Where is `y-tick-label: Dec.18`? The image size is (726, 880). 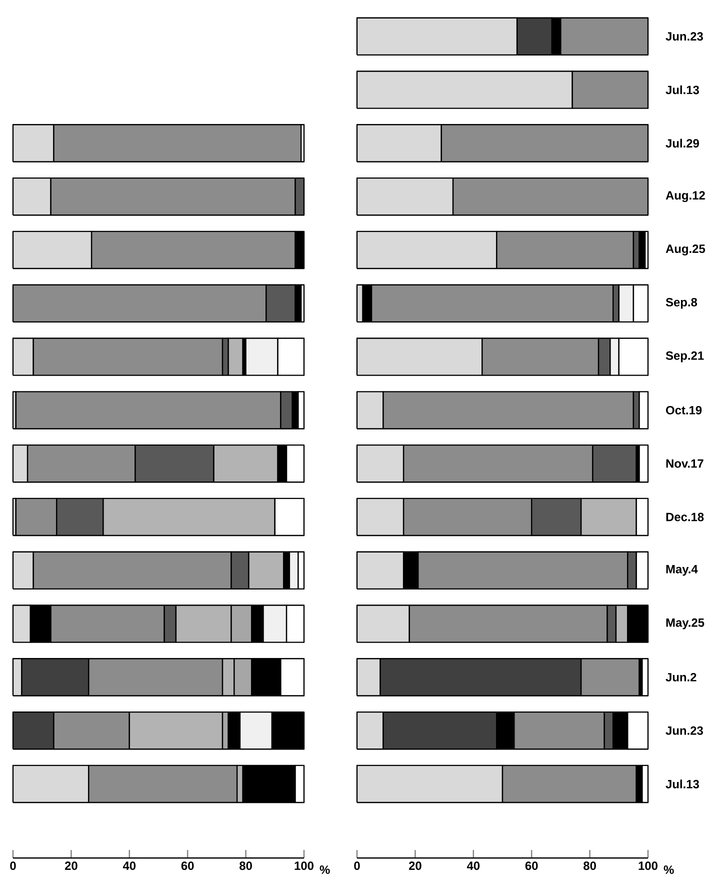
y-tick-label: Dec.18 is located at coordinates (685, 517).